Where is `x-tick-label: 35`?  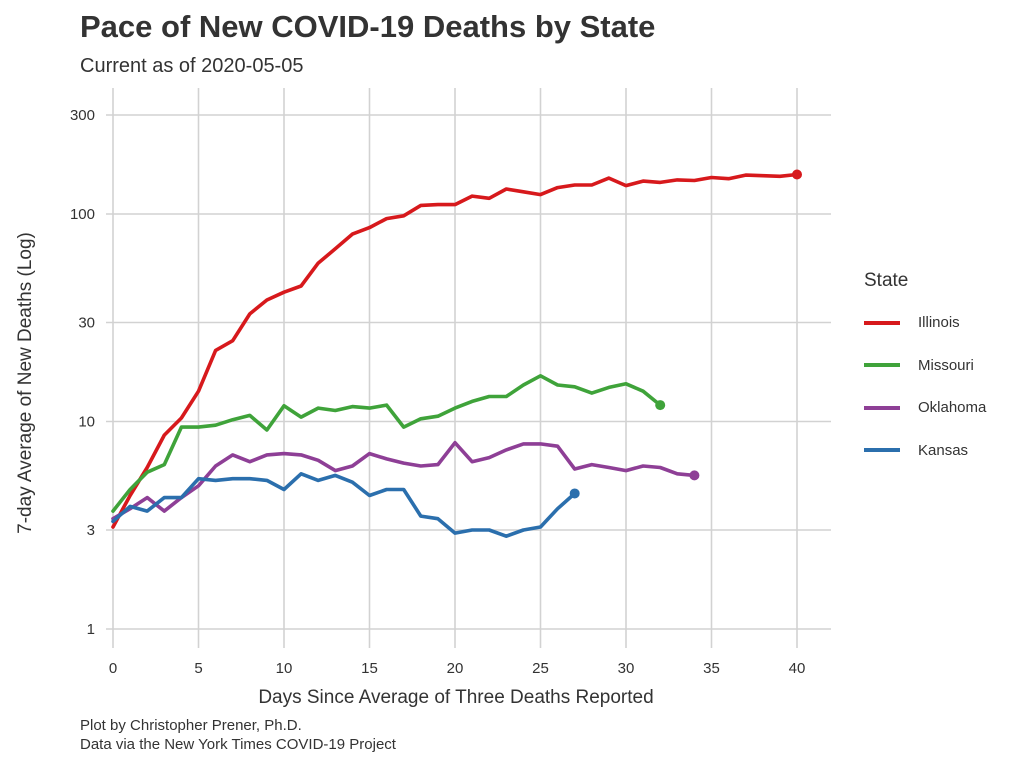
x-tick-label: 35 is located at coordinates (711, 668).